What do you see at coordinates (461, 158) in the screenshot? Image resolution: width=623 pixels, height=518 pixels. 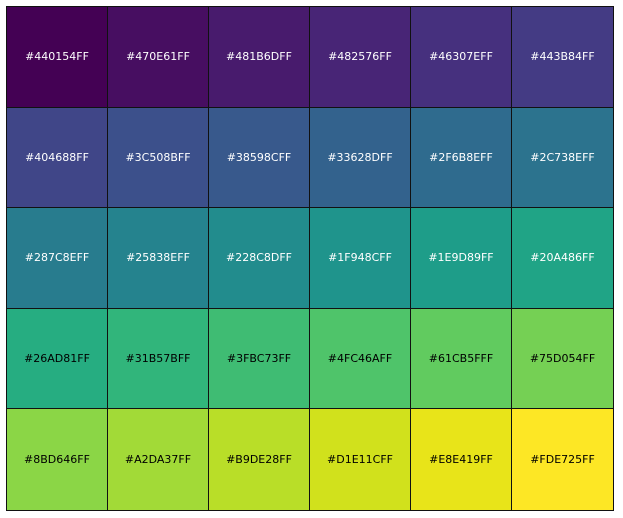 I see `color-swatch: #2F6B8EFF` at bounding box center [461, 158].